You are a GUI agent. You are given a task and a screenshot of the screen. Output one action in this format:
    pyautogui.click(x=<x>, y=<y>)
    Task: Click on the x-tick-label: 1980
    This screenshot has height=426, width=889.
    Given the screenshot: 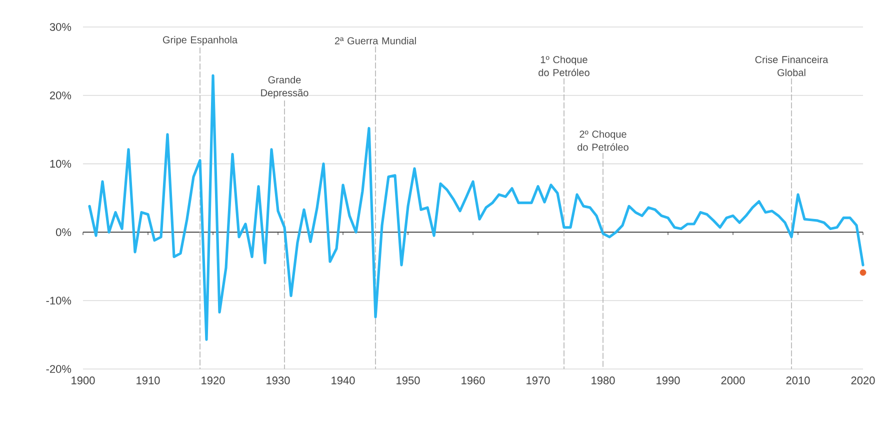 What is the action you would take?
    pyautogui.click(x=603, y=380)
    